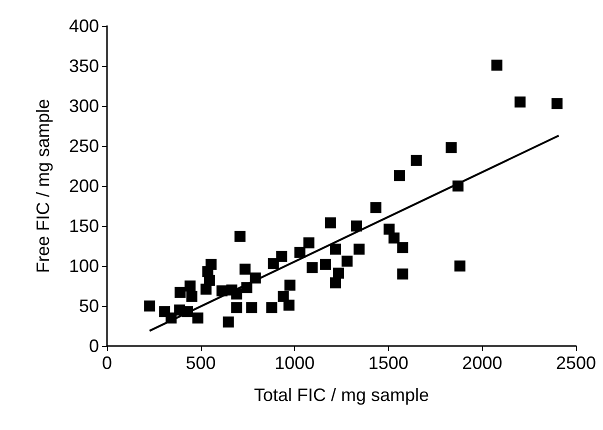  Describe the element at coordinates (43, 186) in the screenshot. I see `y-axis-title: Free FIC / mg sample` at that location.